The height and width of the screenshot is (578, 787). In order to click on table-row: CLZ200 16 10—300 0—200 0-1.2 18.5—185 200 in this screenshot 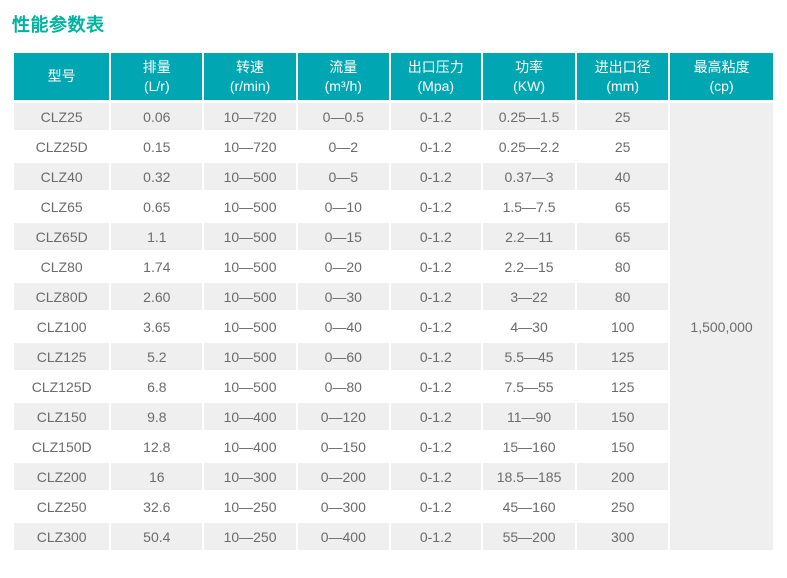, I will do `click(393, 476)`.